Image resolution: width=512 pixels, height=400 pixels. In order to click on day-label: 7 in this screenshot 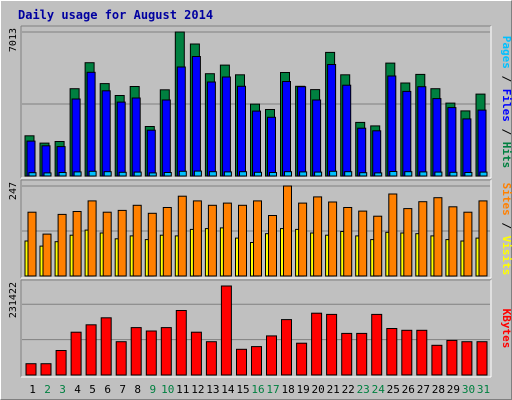, I will do `click(122, 389)`.